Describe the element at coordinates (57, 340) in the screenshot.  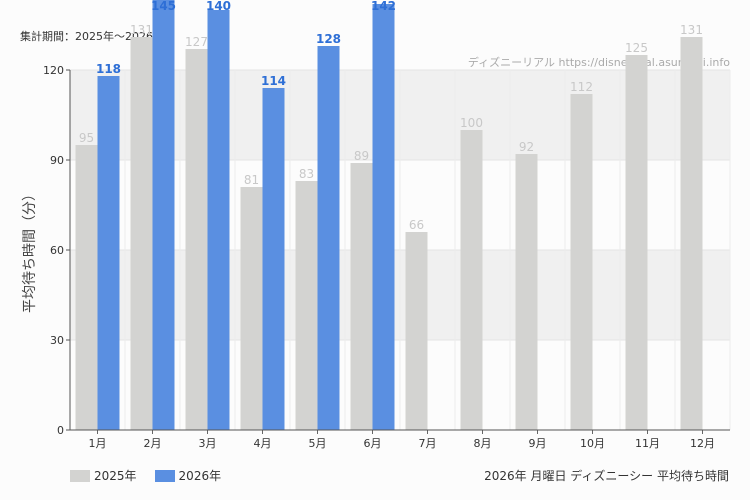
I see `y-tick-label: 30` at that location.